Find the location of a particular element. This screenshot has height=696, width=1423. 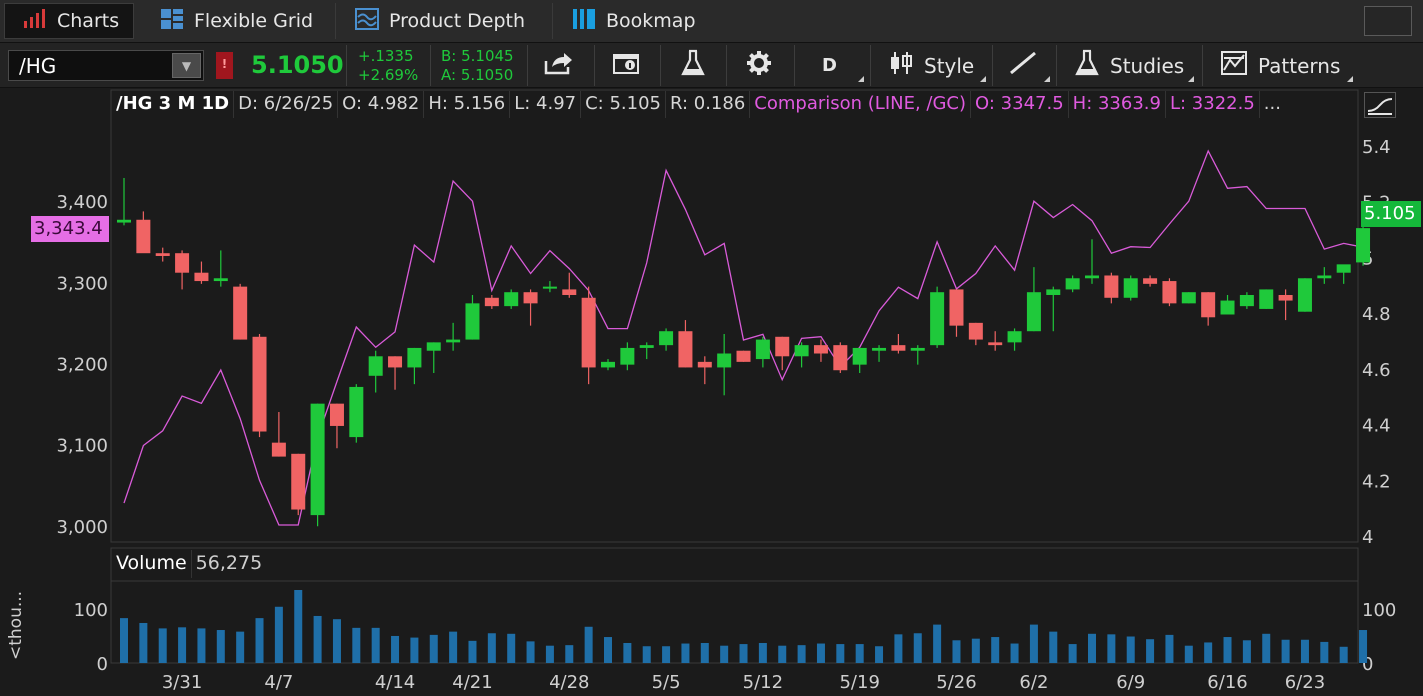

share-button is located at coordinates (559, 65).